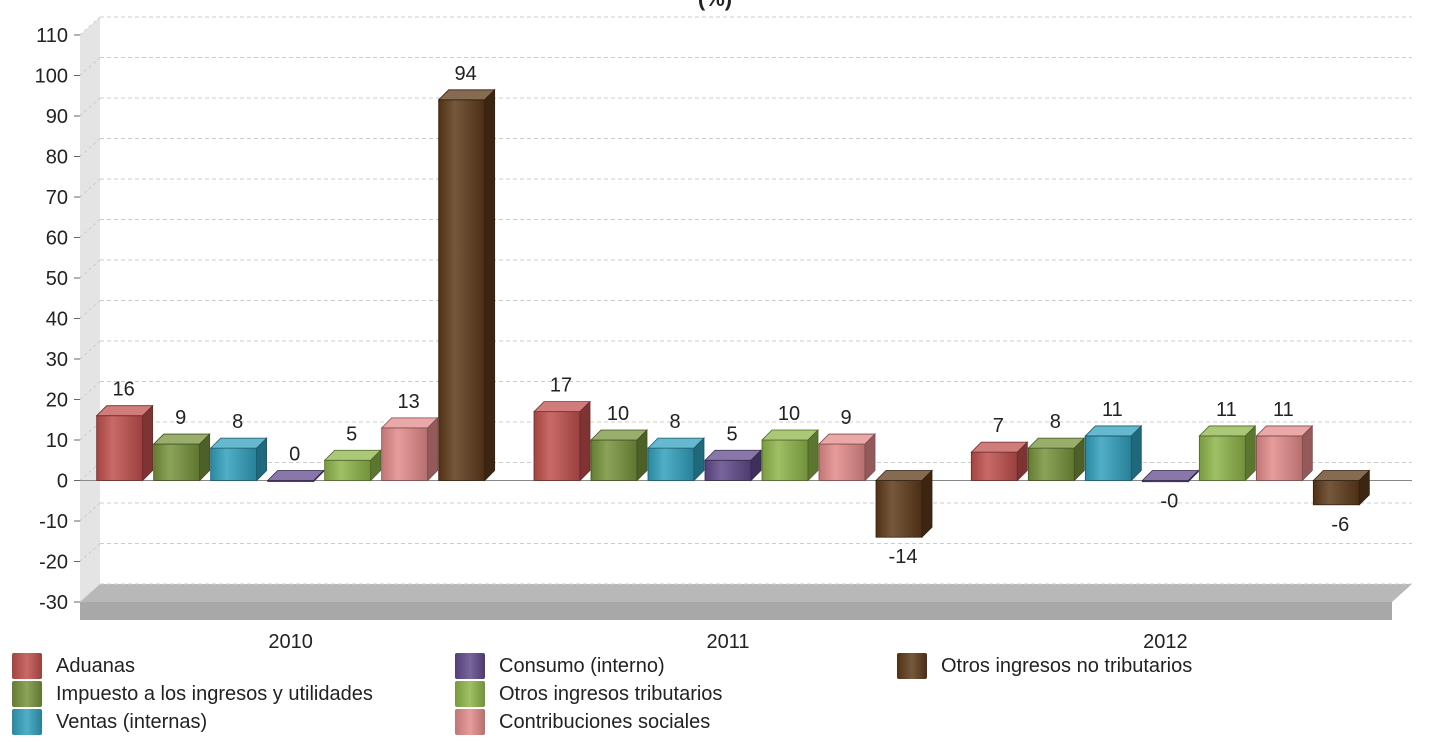  Describe the element at coordinates (57, 279) in the screenshot. I see `y-tick-label: 50` at that location.